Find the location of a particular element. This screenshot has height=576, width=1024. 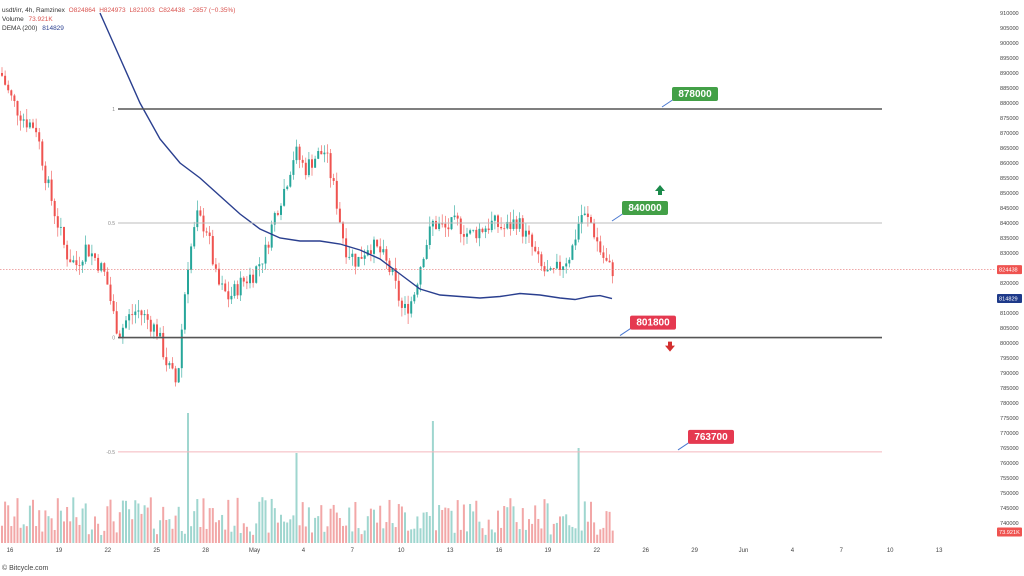

time-tick-label: Jun is located at coordinates (744, 551).